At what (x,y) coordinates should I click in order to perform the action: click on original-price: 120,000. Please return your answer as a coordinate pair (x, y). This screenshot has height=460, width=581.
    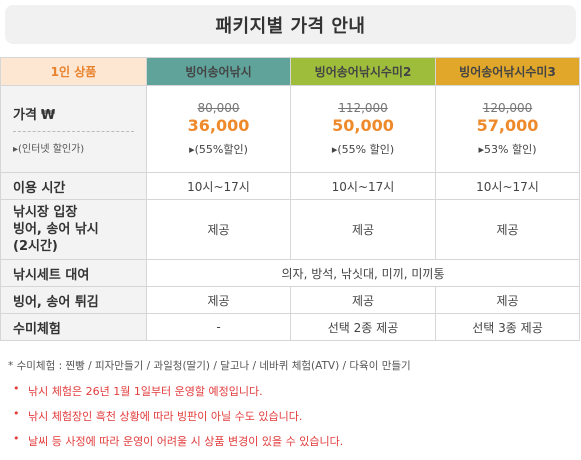
    Looking at the image, I should click on (507, 108).